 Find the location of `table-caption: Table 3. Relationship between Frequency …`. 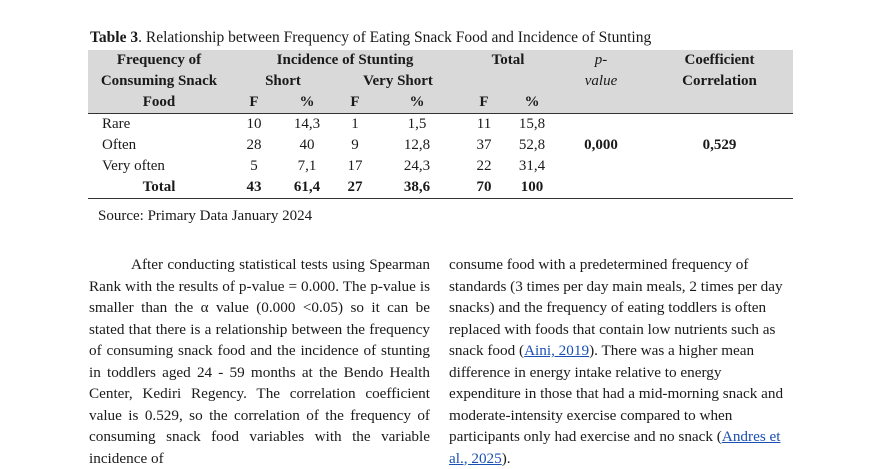

table-caption: Table 3. Relationship between Frequency … is located at coordinates (370, 38).